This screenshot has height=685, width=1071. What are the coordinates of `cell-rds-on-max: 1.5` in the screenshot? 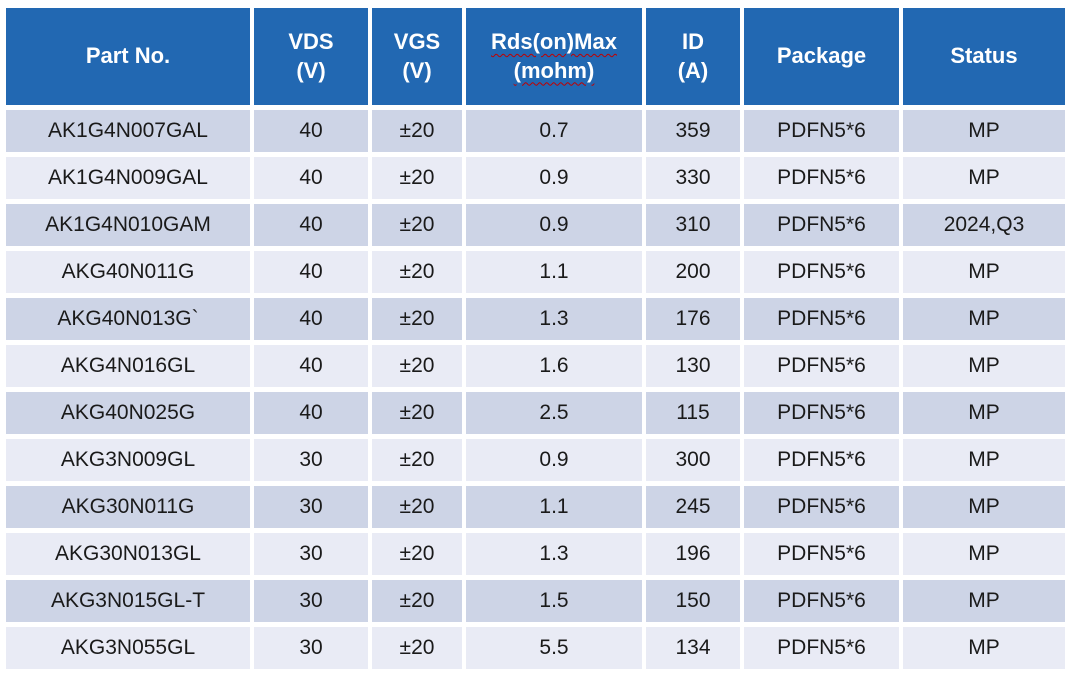 It's located at (554, 601).